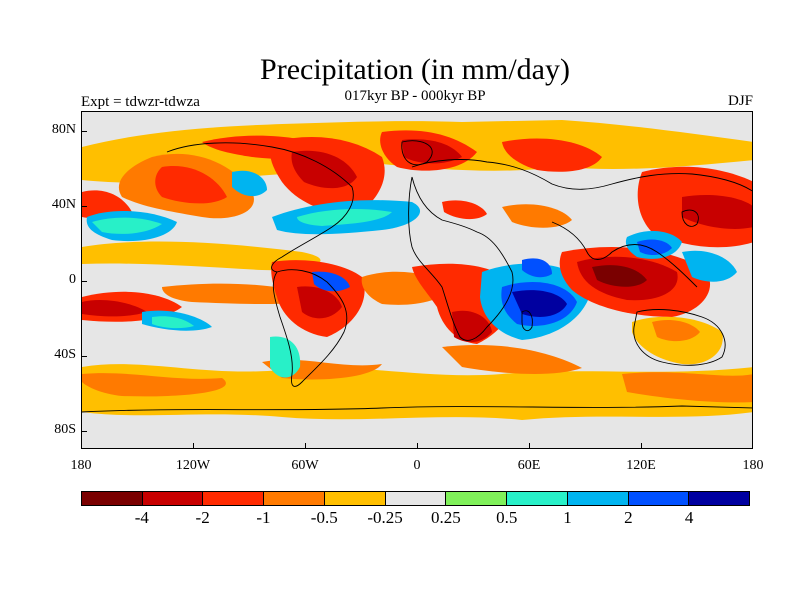 This screenshot has width=800, height=600. What do you see at coordinates (567, 517) in the screenshot?
I see `colorbar-label: 1` at bounding box center [567, 517].